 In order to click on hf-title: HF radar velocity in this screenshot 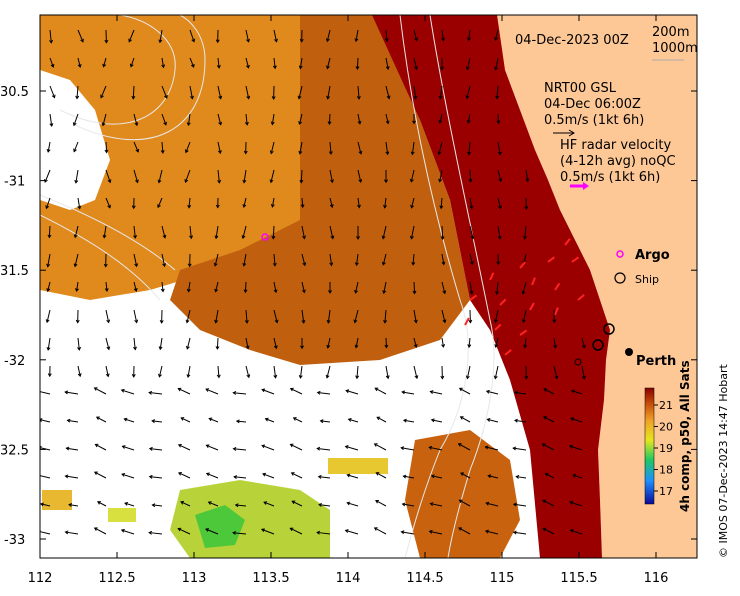, I will do `click(616, 145)`.